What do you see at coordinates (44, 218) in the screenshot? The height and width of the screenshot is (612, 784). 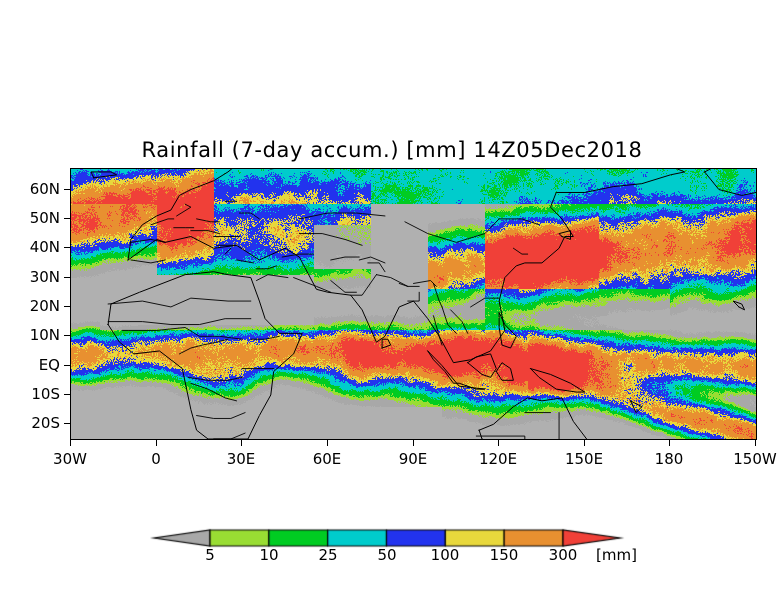 I see `latitude-tick-label: 50N` at bounding box center [44, 218].